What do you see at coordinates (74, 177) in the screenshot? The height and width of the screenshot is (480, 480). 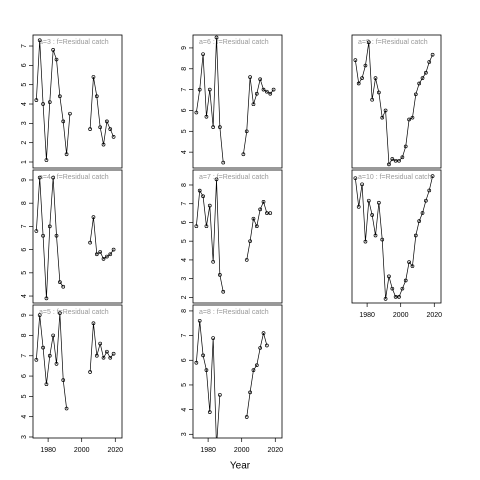 I see `panel-title: a=4 : f=Residual catch` at bounding box center [74, 177].